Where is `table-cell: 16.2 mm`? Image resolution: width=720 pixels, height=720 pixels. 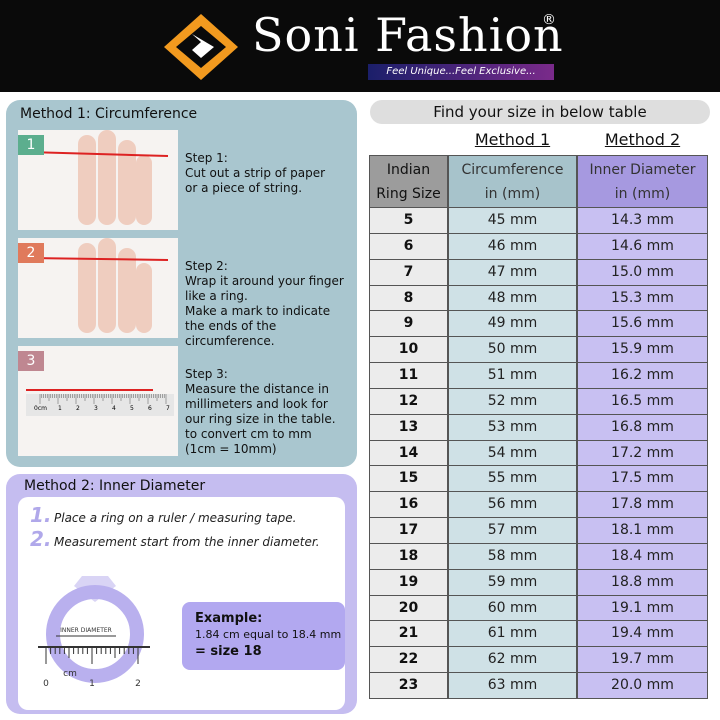
table-cell: 16.2 mm is located at coordinates (642, 375).